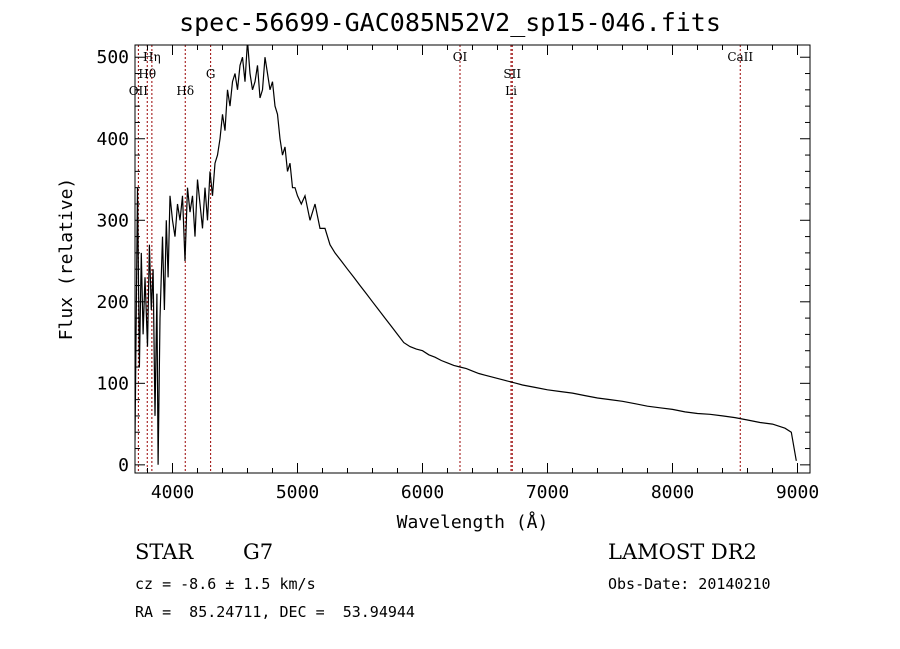 The width and height of the screenshot is (900, 649). I want to click on obs-date-label: Obs-Date: 20140210, so click(689, 584).